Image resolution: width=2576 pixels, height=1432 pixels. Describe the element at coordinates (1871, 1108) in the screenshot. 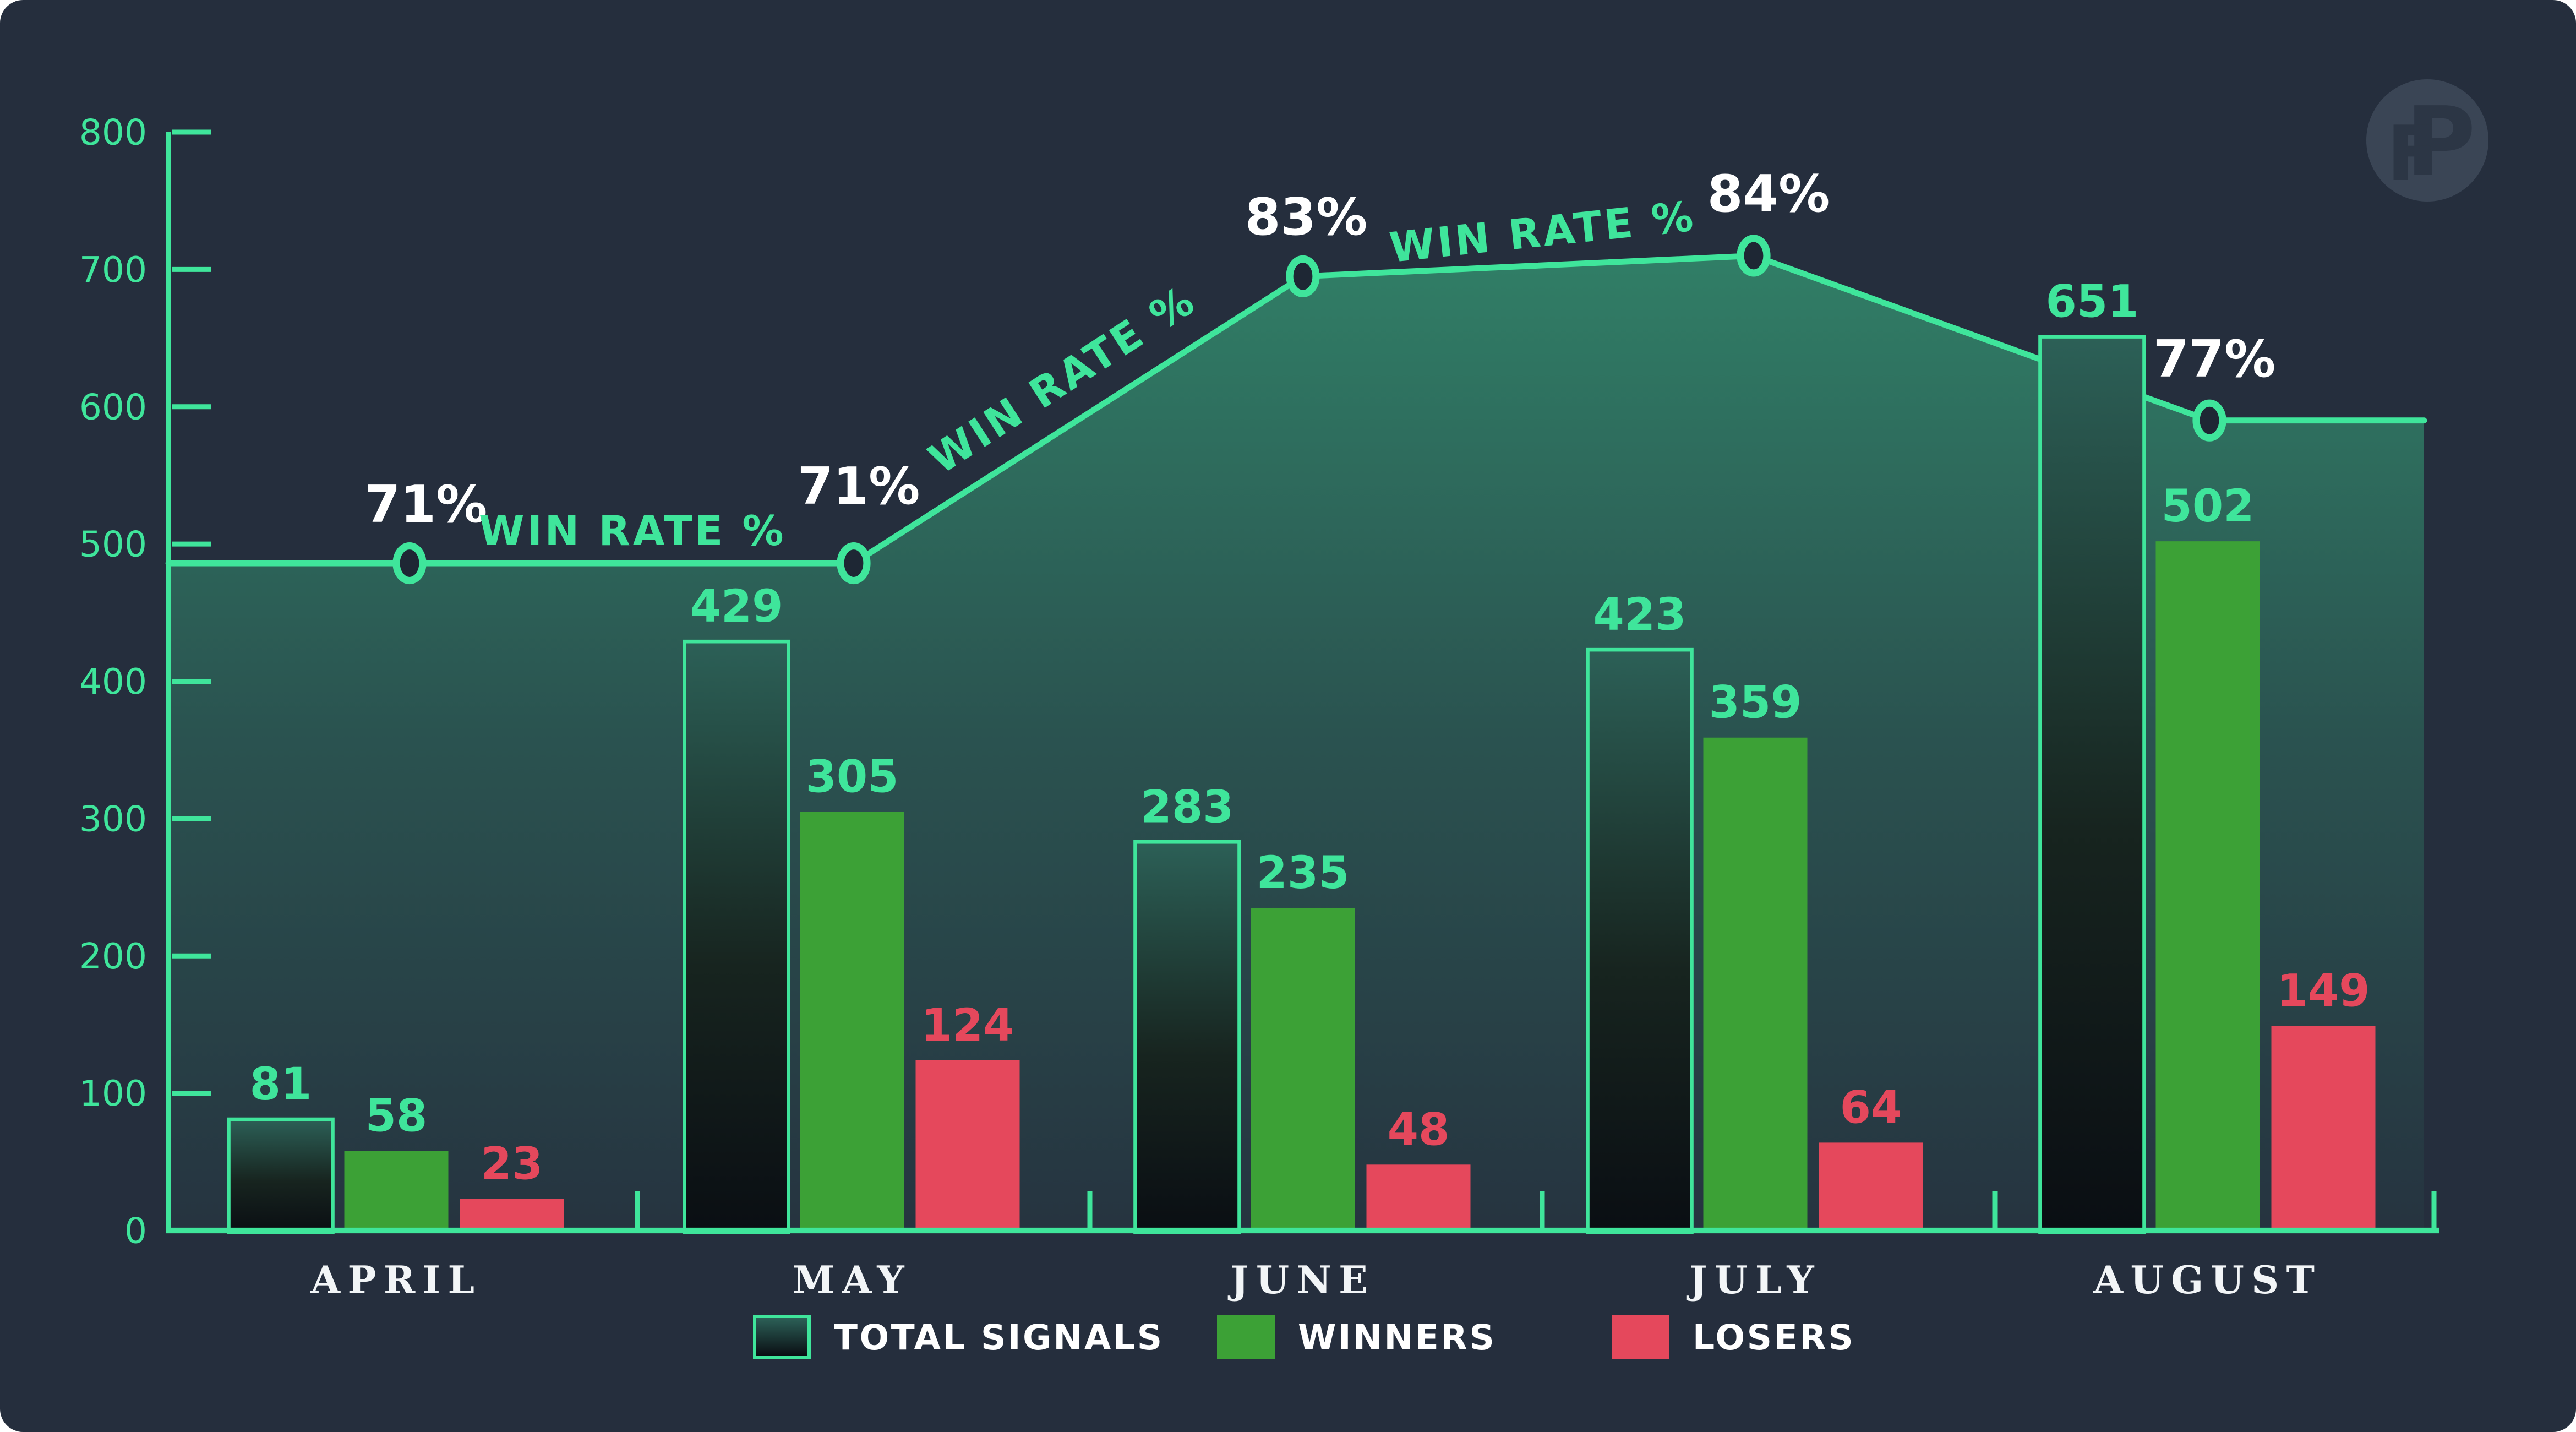

I see `losers-value-label-july: 64` at that location.